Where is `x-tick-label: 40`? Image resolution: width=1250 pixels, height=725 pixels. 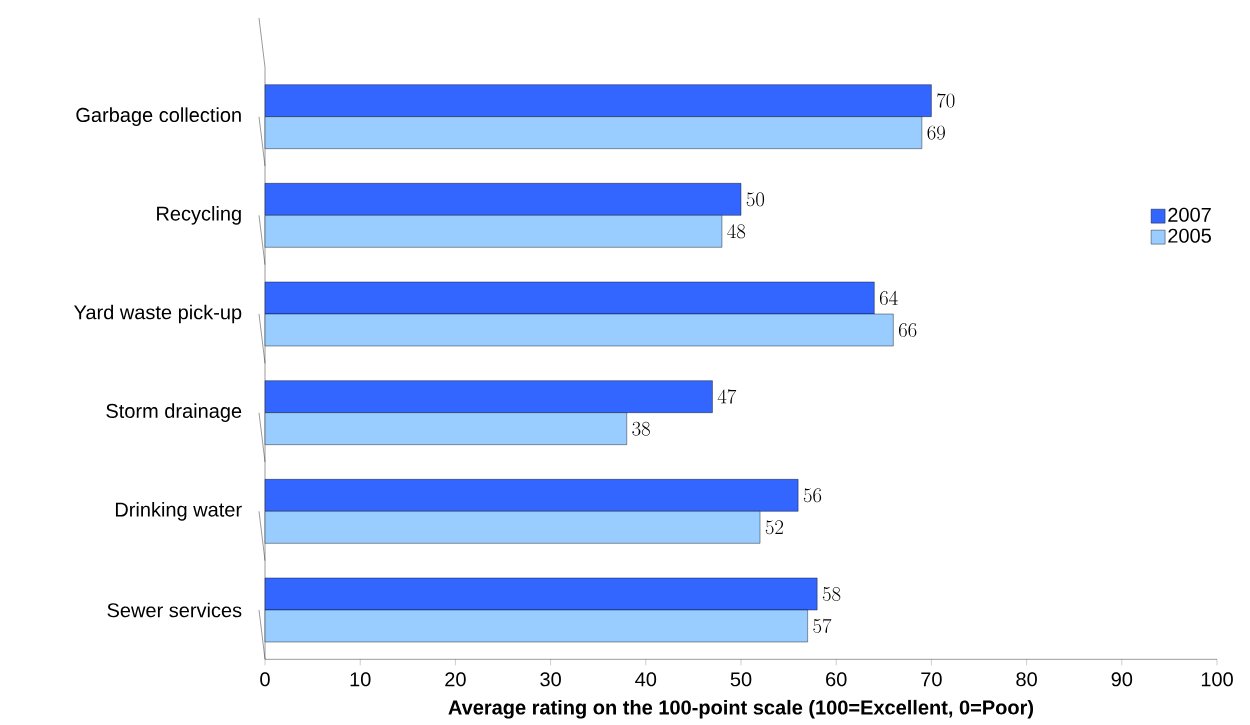 x-tick-label: 40 is located at coordinates (646, 679).